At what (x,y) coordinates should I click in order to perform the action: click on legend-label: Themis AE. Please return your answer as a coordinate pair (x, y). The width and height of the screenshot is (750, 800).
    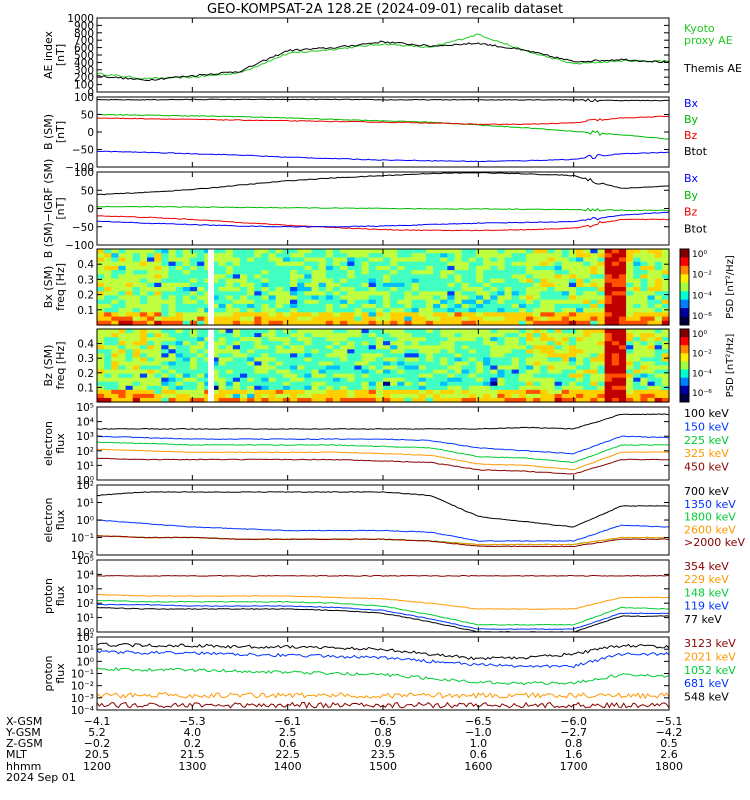
    Looking at the image, I should click on (712, 68).